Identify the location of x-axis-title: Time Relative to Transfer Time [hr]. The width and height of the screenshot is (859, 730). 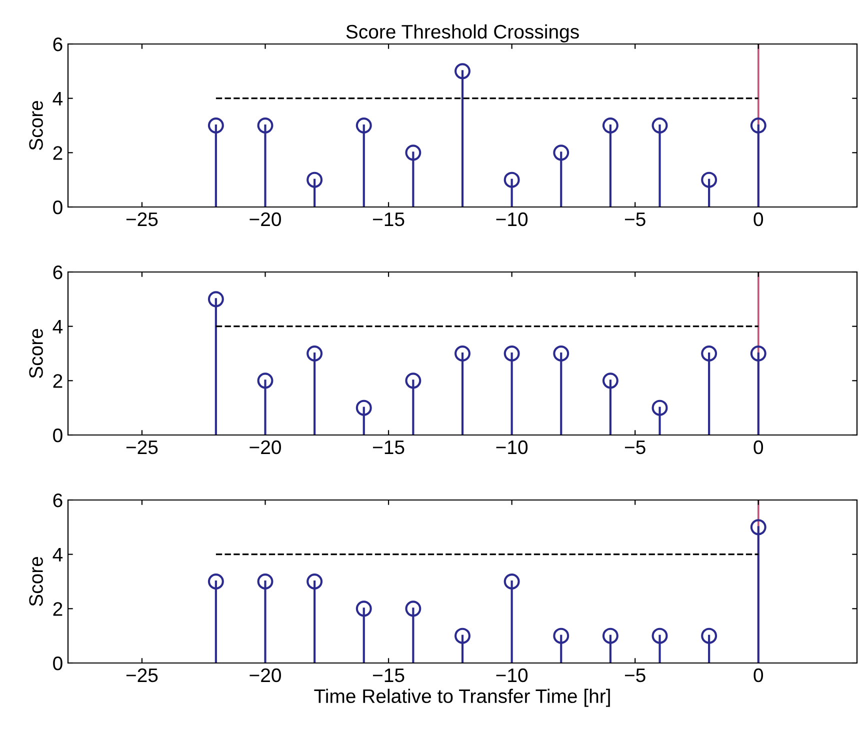
(462, 697).